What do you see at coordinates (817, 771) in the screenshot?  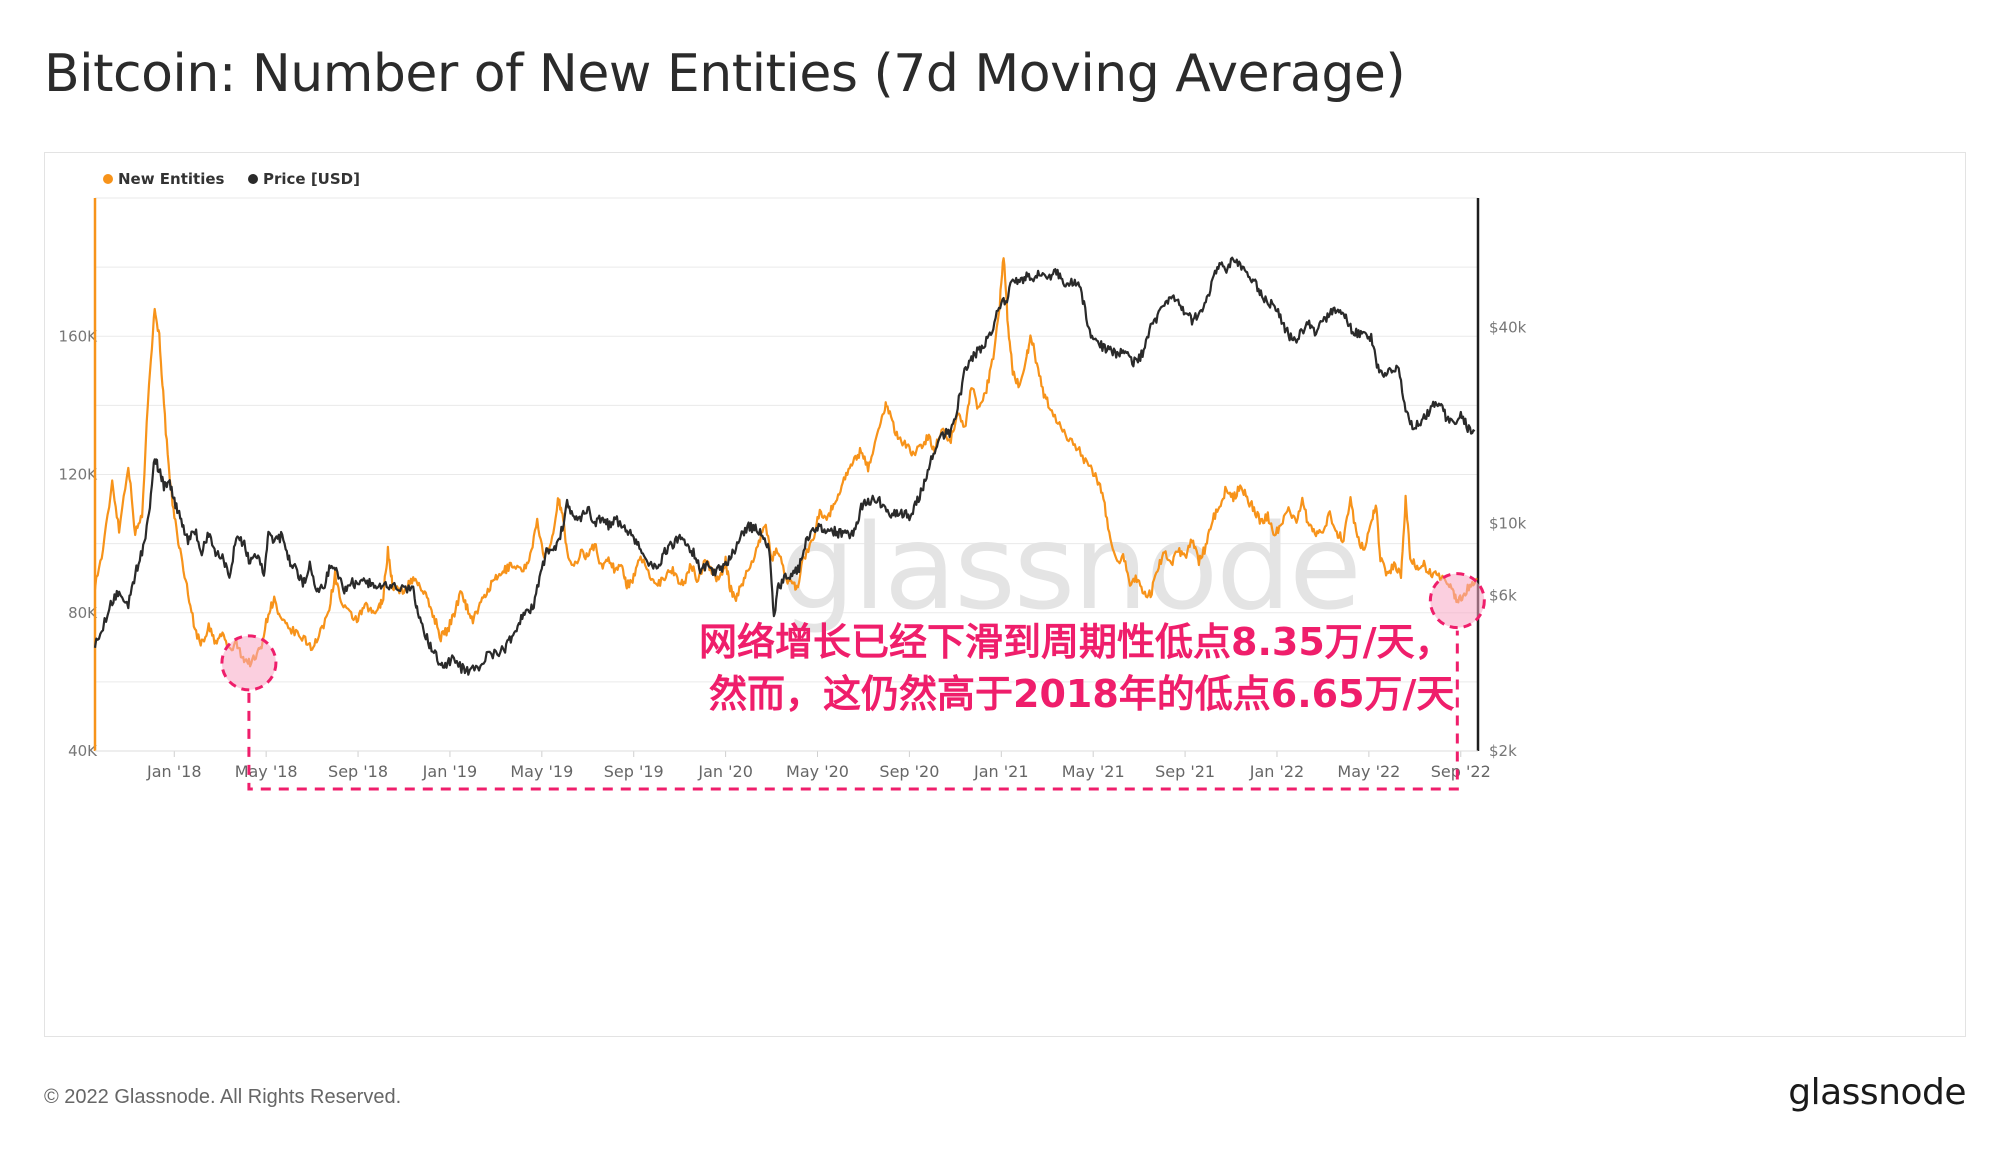 I see `x-axis-tick-label: May '20` at bounding box center [817, 771].